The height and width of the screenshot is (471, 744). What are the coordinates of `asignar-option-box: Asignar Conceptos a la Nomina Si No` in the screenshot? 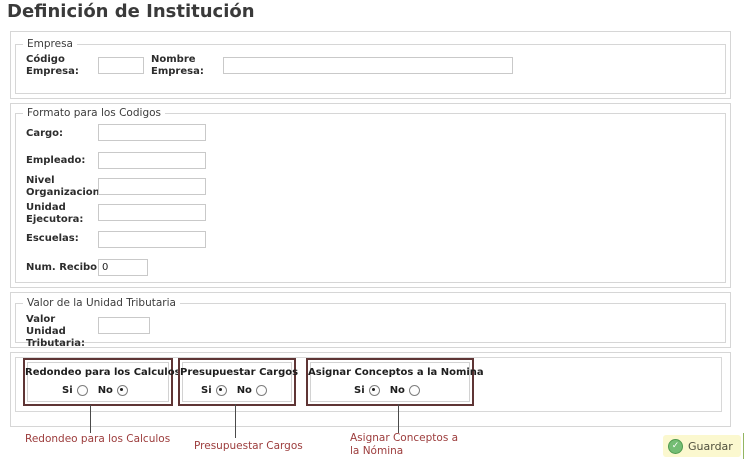 It's located at (395, 382).